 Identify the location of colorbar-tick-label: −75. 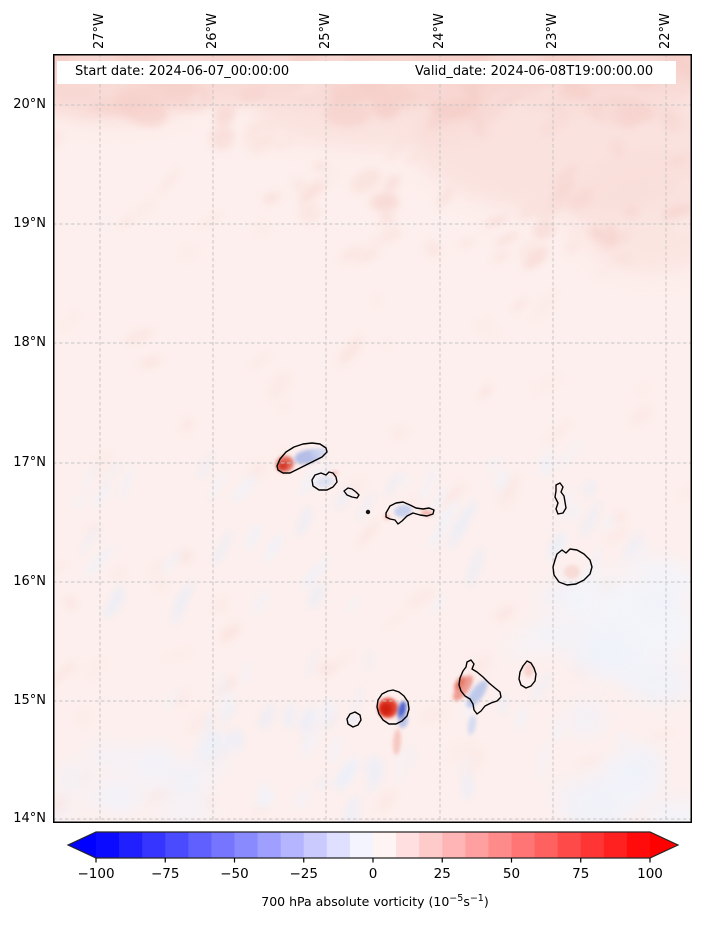
(165, 874).